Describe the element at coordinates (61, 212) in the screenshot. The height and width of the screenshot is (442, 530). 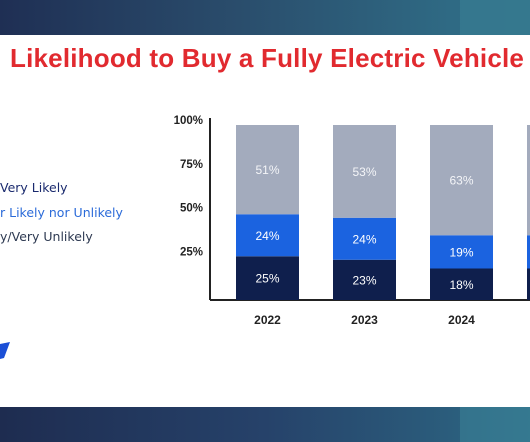
I see `legend-item-neutral: r Likely nor Unlikely` at that location.